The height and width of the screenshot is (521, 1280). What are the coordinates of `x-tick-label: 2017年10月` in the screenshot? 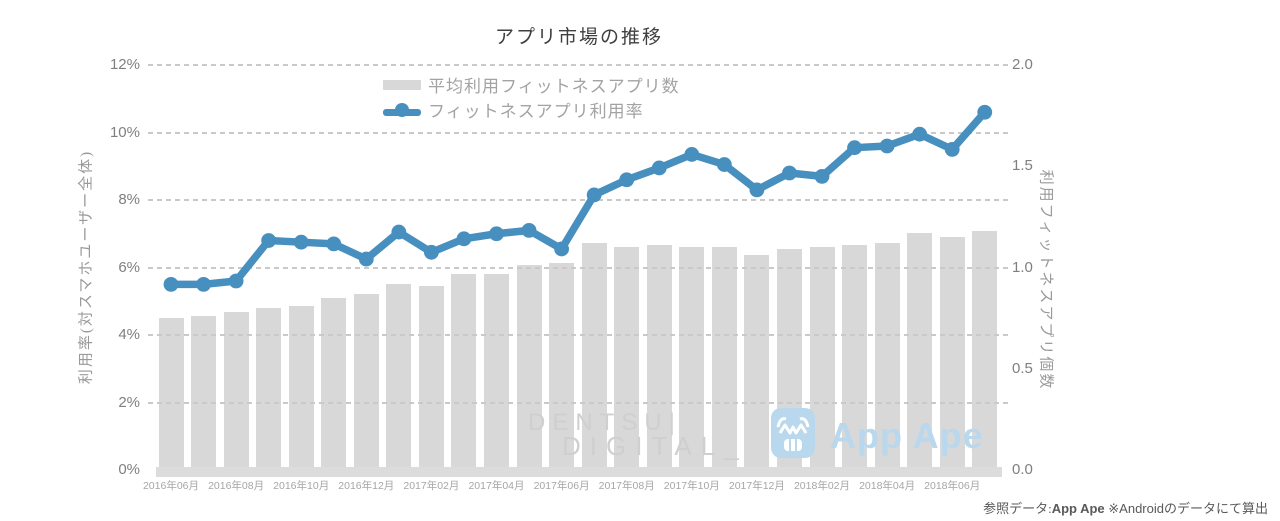 It's located at (691, 486).